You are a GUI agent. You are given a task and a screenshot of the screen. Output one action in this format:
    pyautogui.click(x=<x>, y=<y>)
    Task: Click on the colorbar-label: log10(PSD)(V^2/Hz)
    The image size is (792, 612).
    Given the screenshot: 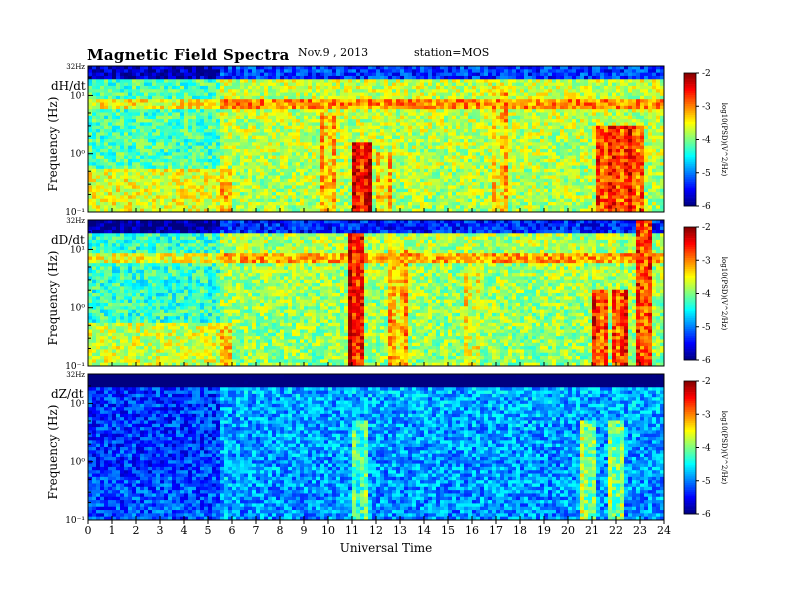 What is the action you would take?
    pyautogui.click(x=724, y=448)
    